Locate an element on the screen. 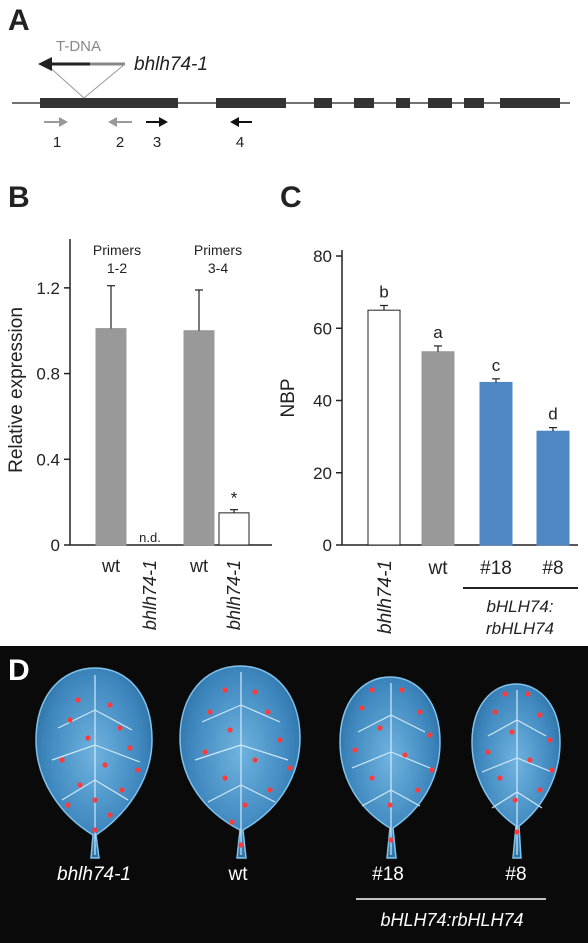  primer-3-label: 3 is located at coordinates (157, 142).